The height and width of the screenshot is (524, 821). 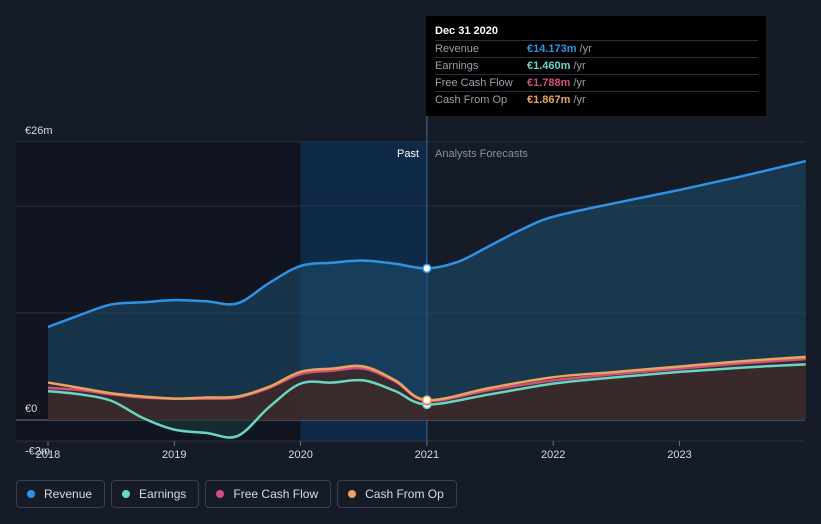 I want to click on marker-cfo, so click(x=427, y=400).